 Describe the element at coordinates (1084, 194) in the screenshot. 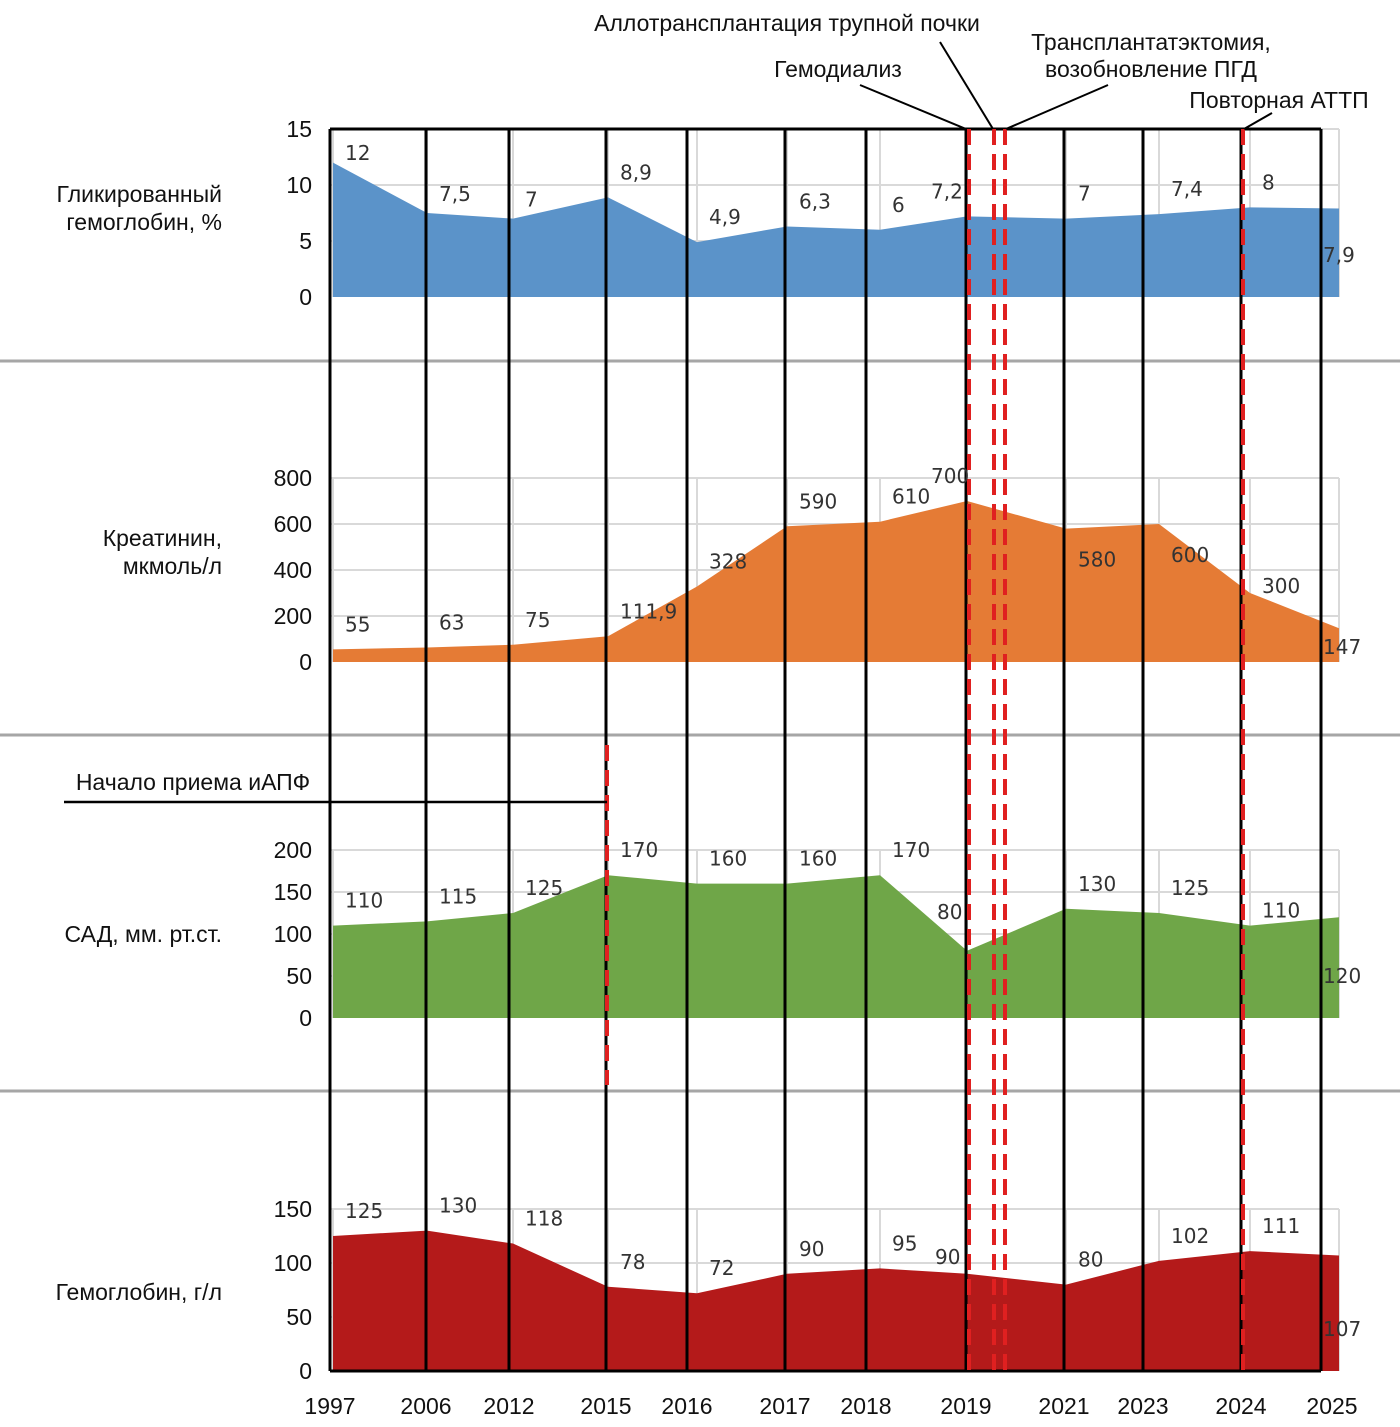

I see `data-label: 7` at that location.